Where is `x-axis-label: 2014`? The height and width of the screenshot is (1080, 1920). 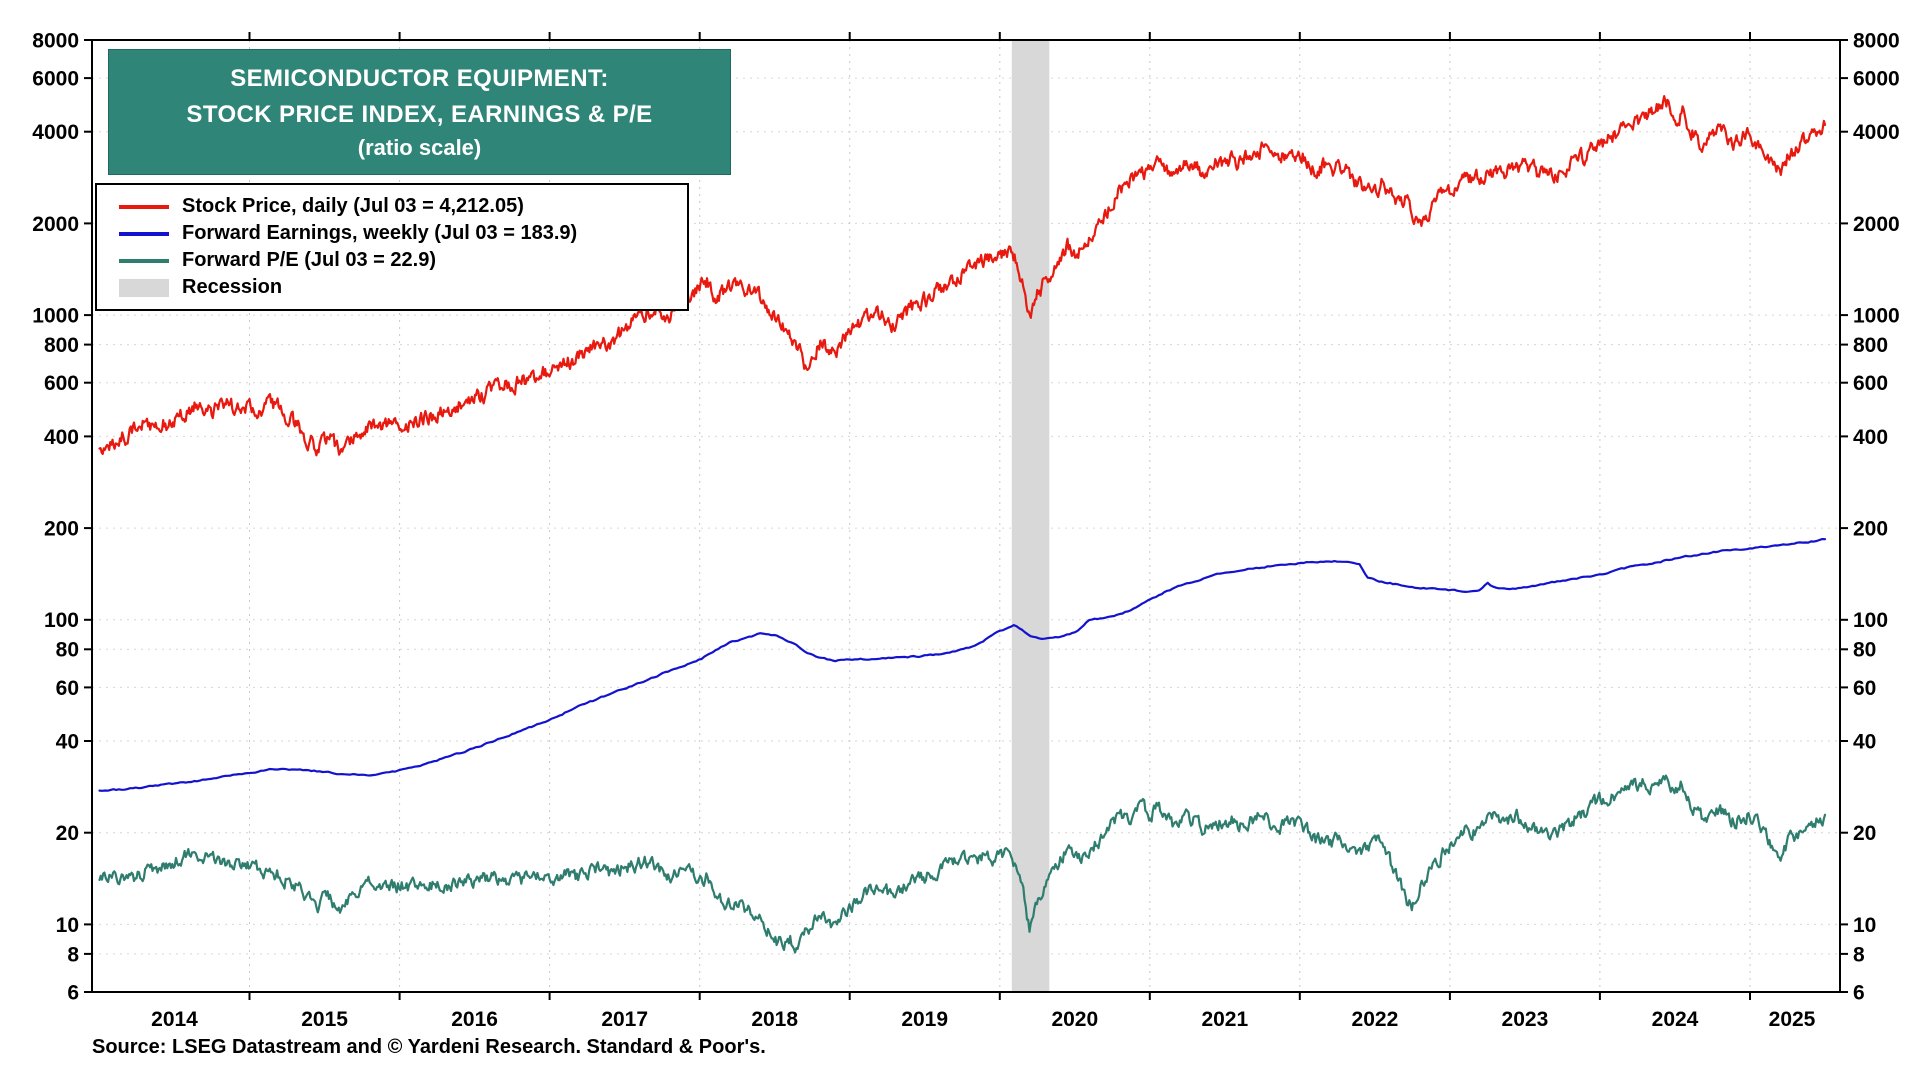 x-axis-label: 2014 is located at coordinates (174, 1019).